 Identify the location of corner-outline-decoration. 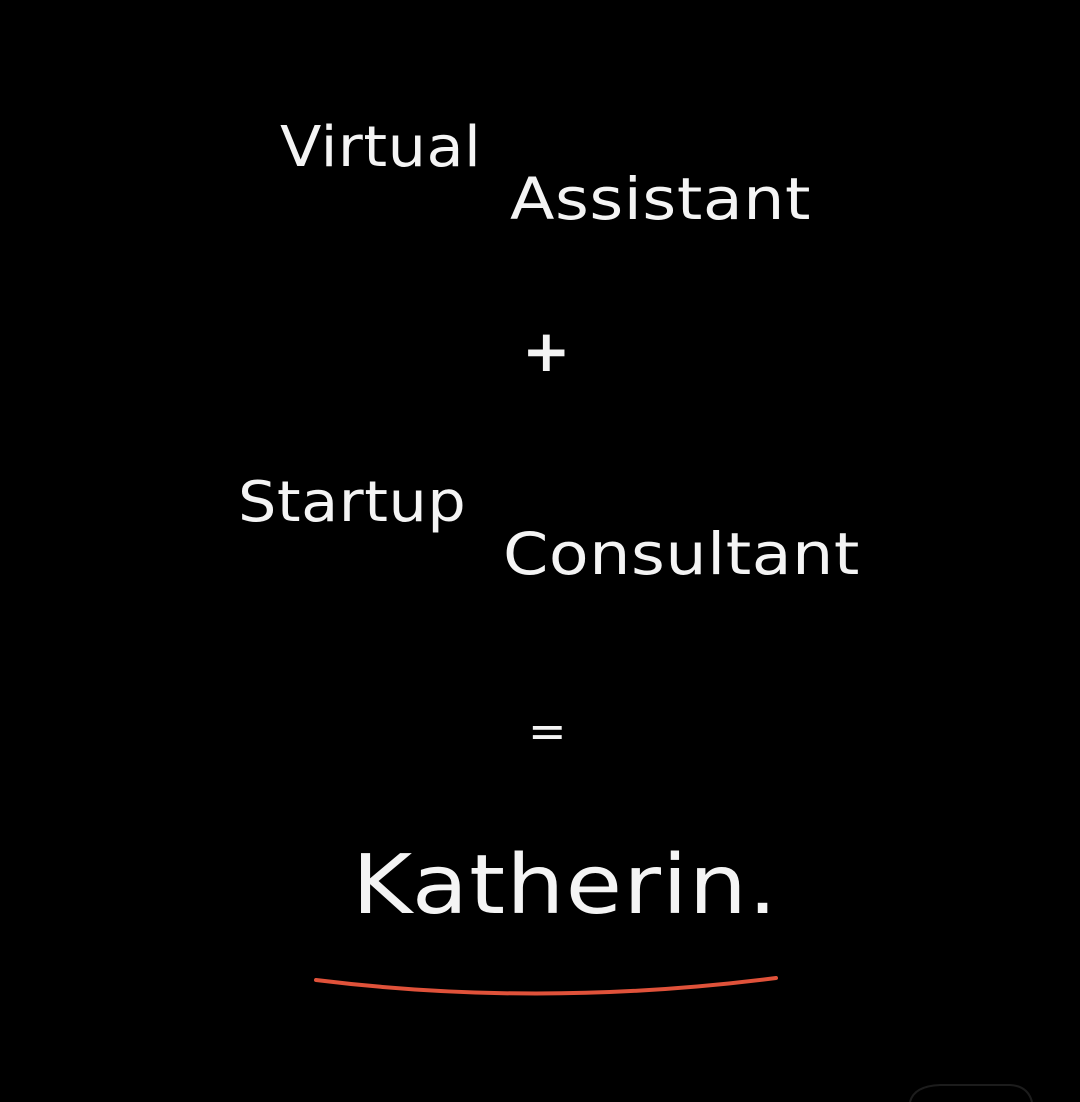
(971, 1093).